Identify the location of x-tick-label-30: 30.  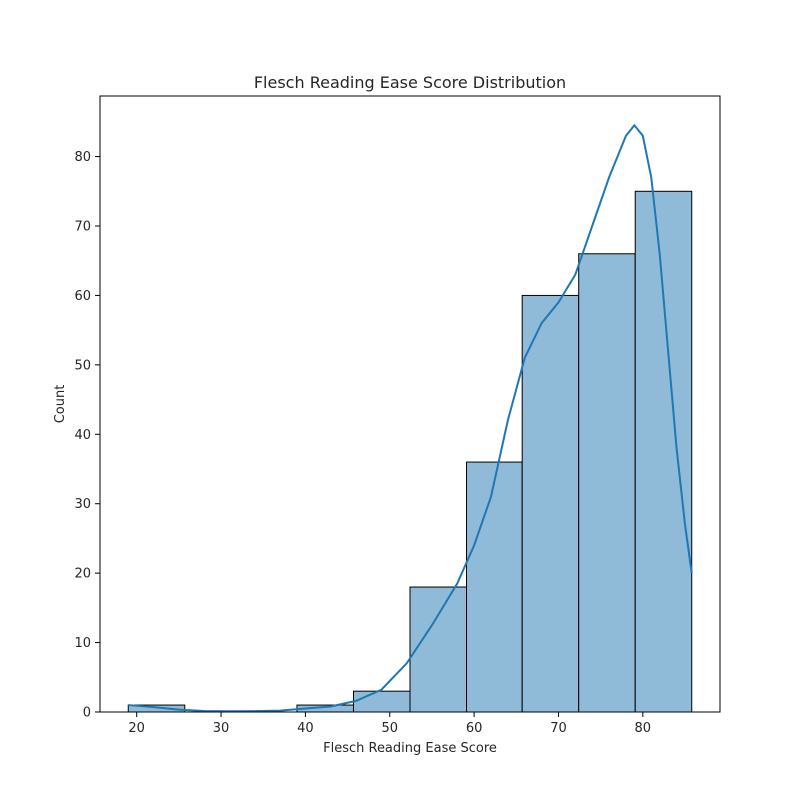
(221, 728).